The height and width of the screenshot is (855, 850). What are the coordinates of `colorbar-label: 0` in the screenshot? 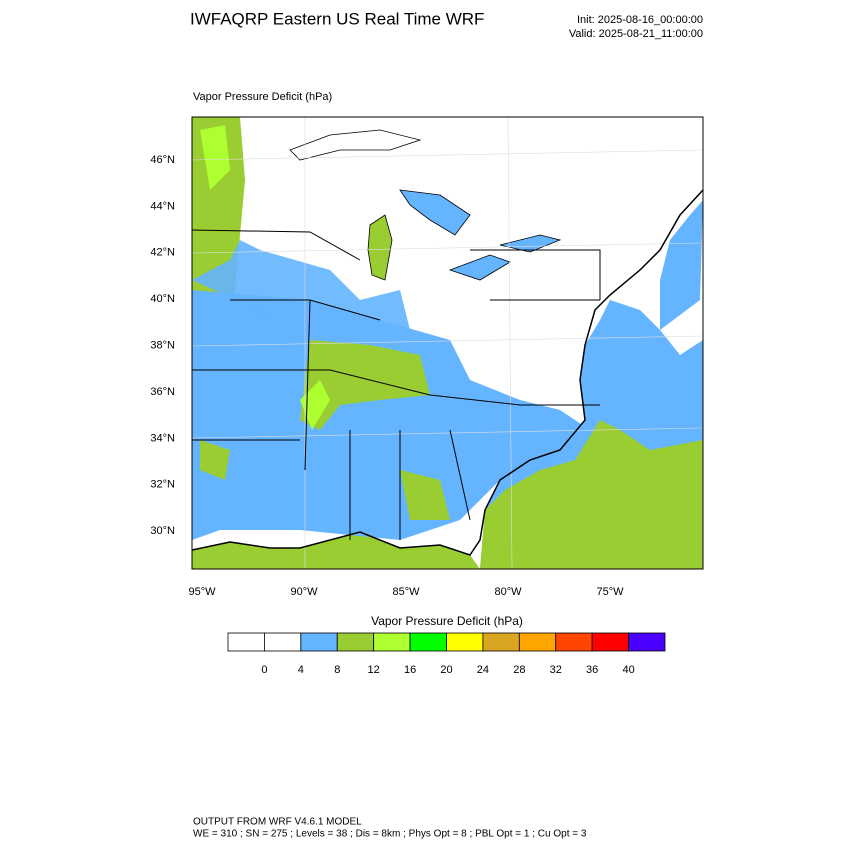 It's located at (264, 670).